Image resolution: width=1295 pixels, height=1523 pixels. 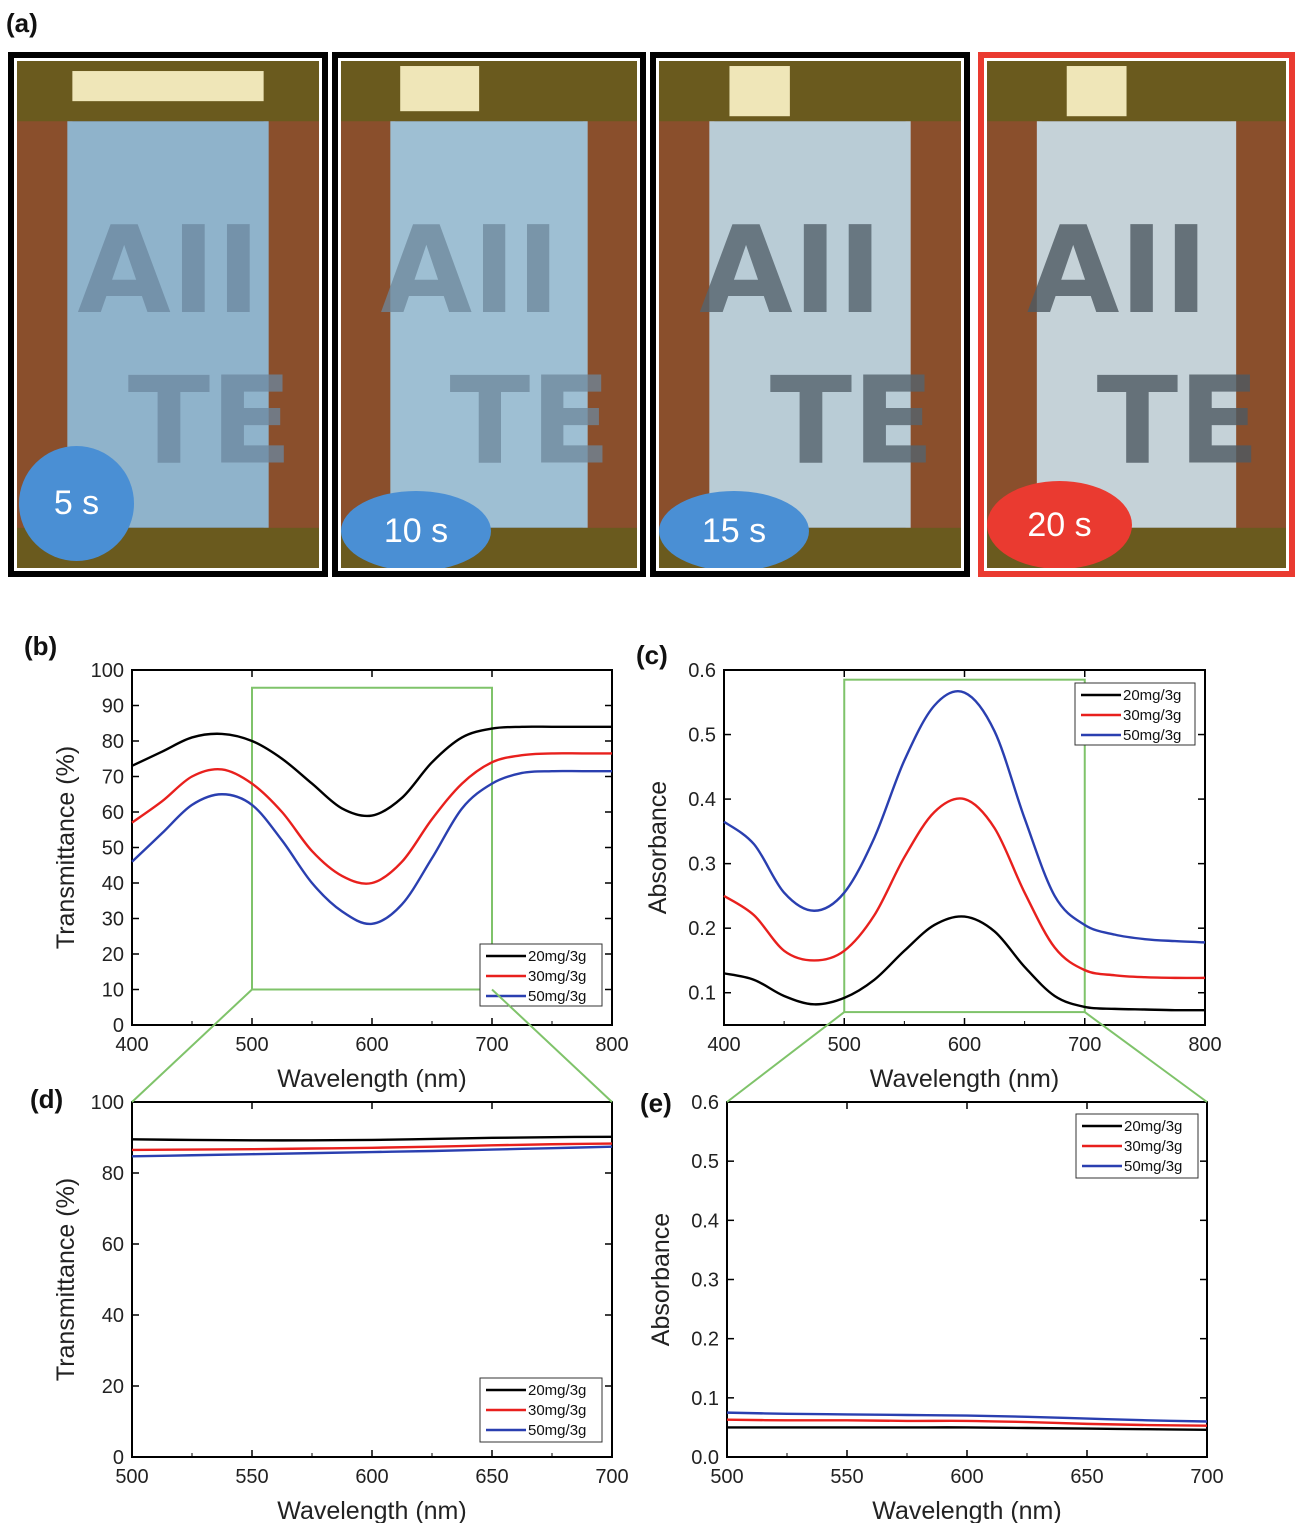 I want to click on photo-20s: AII TE 20 s, so click(x=1136, y=314).